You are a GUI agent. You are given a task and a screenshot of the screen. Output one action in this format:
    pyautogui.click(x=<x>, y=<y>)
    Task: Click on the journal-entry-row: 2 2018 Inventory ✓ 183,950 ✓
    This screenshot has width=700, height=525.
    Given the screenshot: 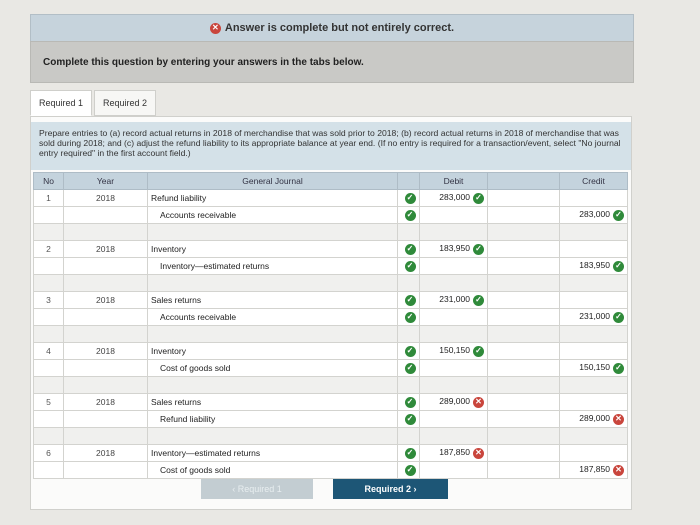 What is the action you would take?
    pyautogui.click(x=330, y=249)
    